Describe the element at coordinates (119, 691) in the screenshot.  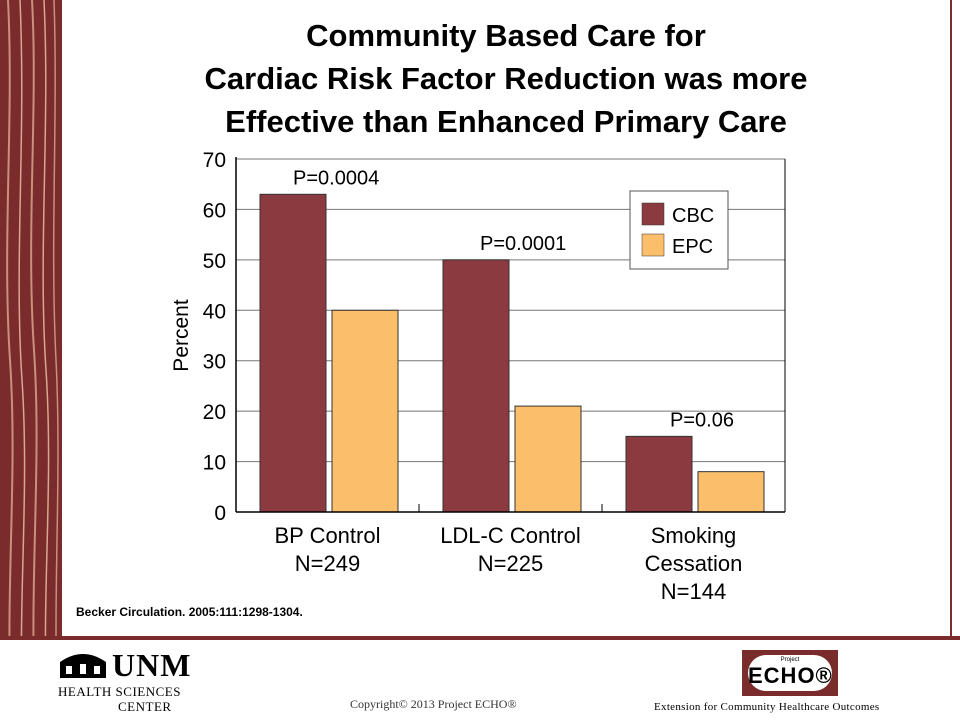
I see `hsc-line1: HEALTH SCIENCES` at that location.